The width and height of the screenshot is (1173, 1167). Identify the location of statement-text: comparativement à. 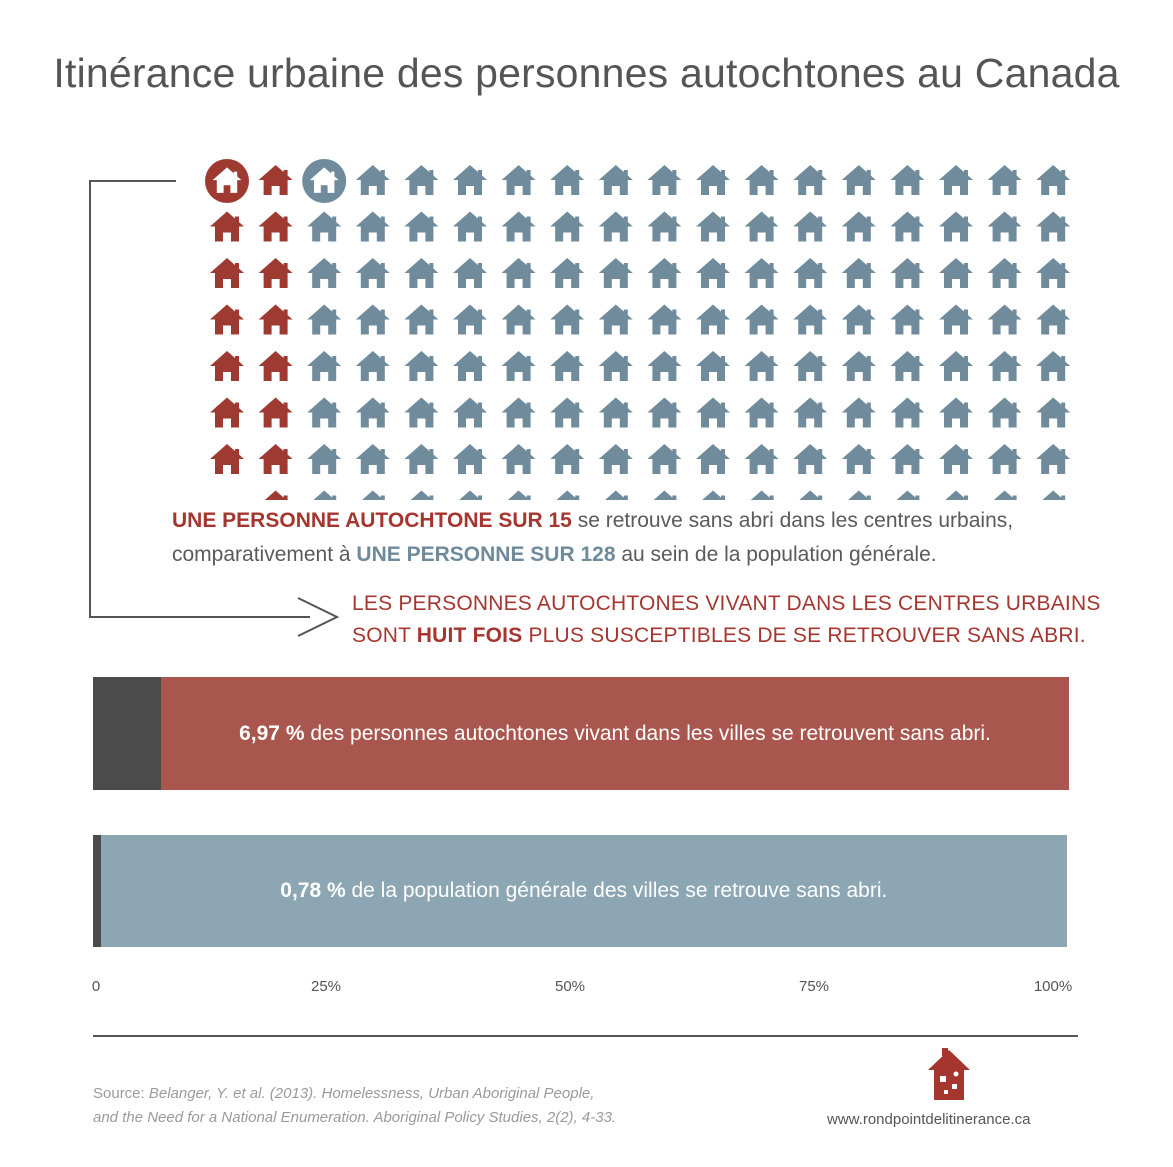
(264, 554).